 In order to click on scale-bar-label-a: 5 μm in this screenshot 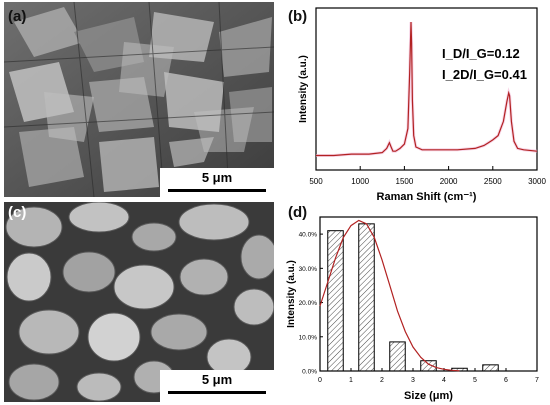, I will do `click(217, 177)`.